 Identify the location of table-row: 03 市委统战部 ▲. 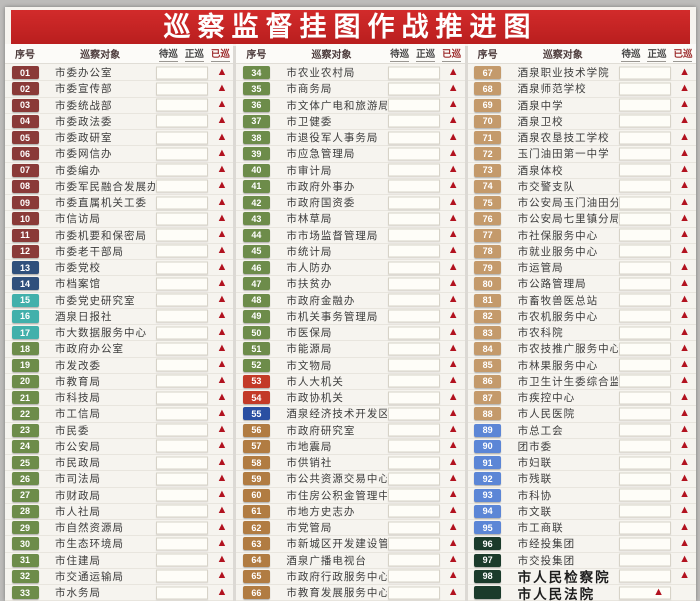
(119, 106).